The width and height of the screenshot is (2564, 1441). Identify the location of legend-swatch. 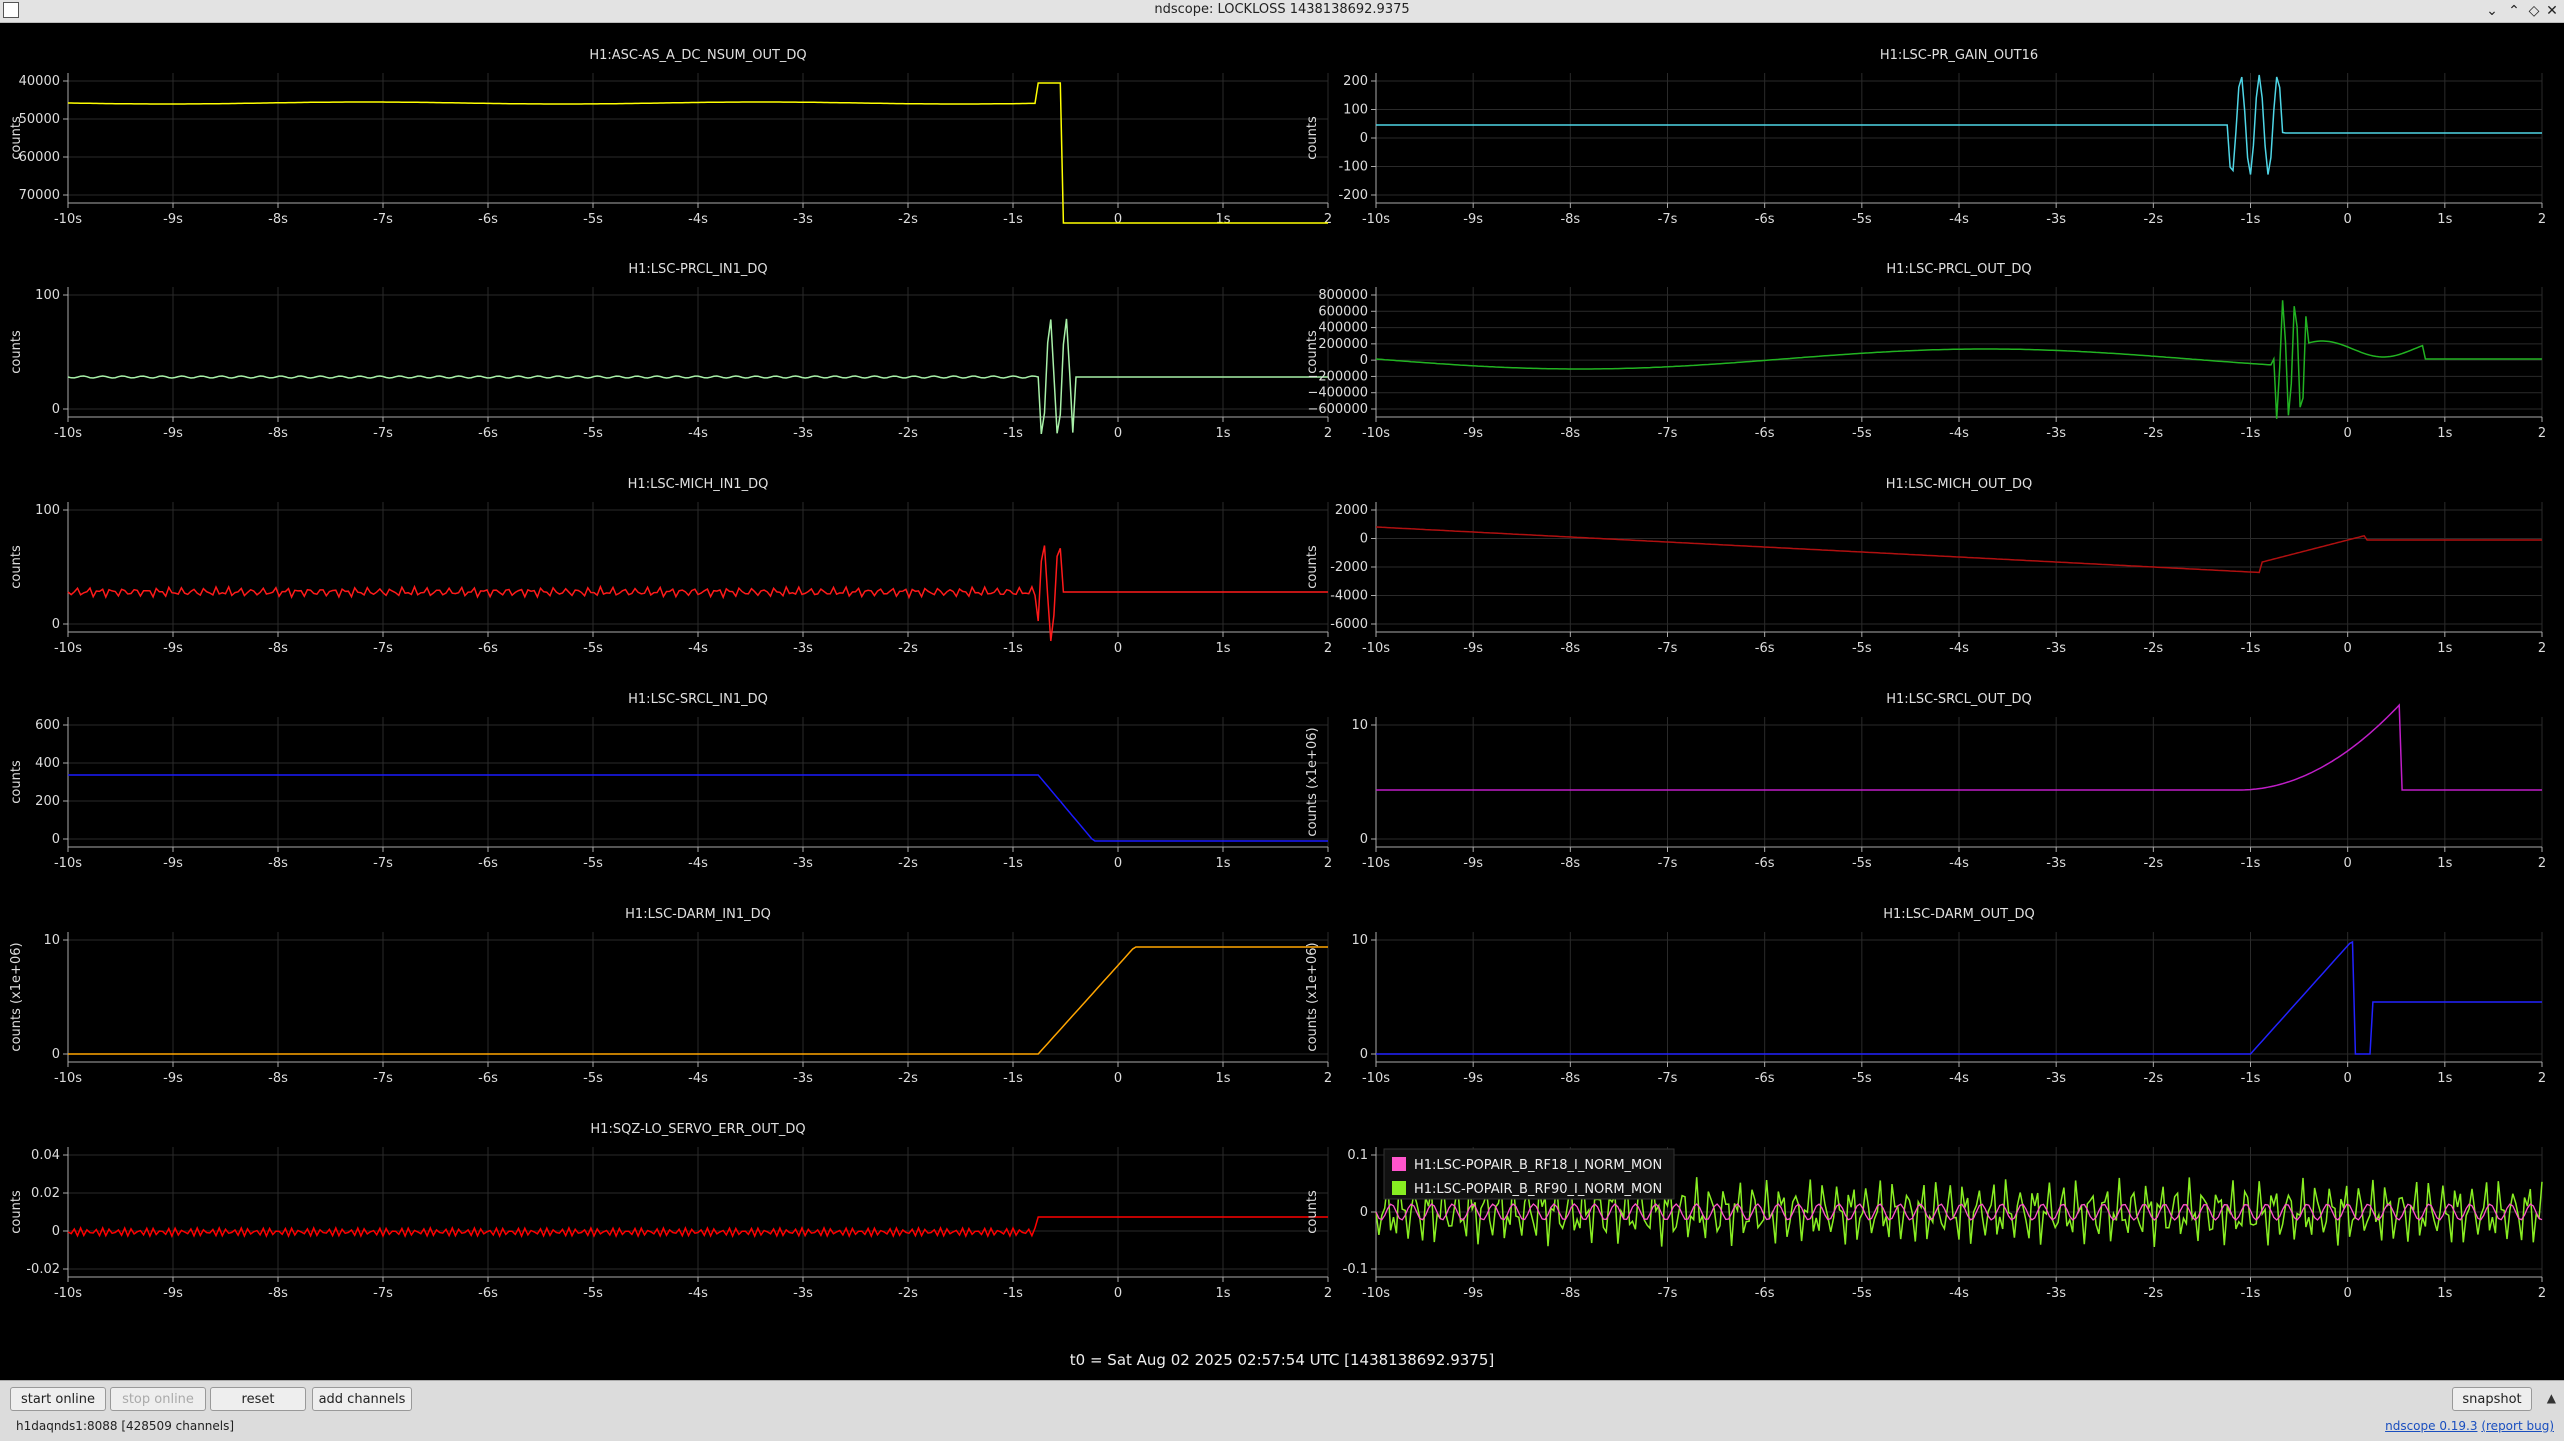
(1399, 1188).